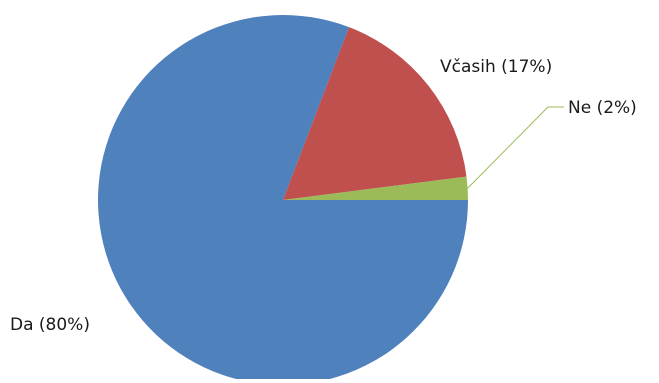  Describe the element at coordinates (50, 325) in the screenshot. I see `slice-label-da: Da (80%)` at that location.